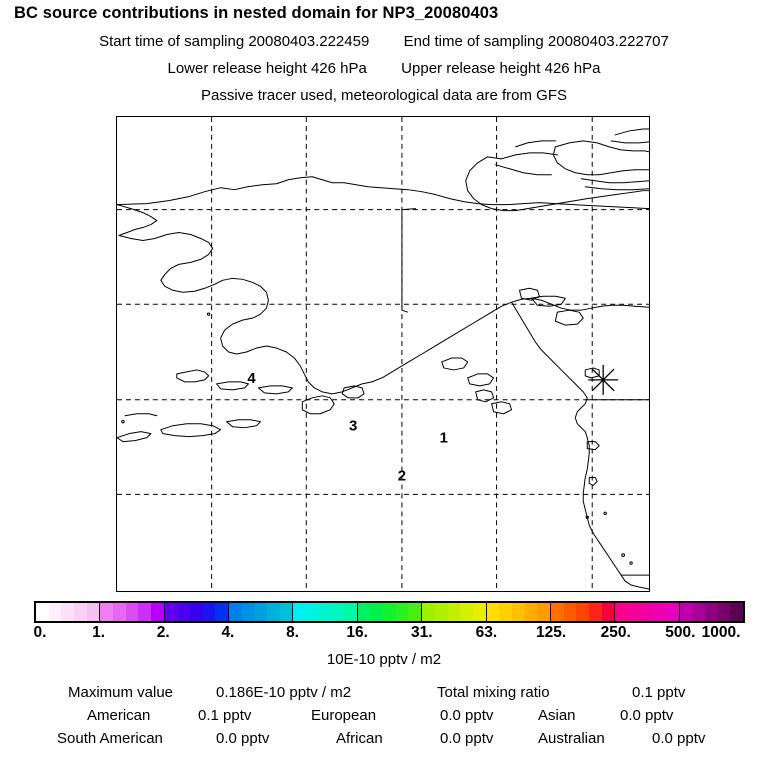 Image resolution: width=768 pixels, height=768 pixels. What do you see at coordinates (40, 632) in the screenshot?
I see `colorbar-tick: 0.` at bounding box center [40, 632].